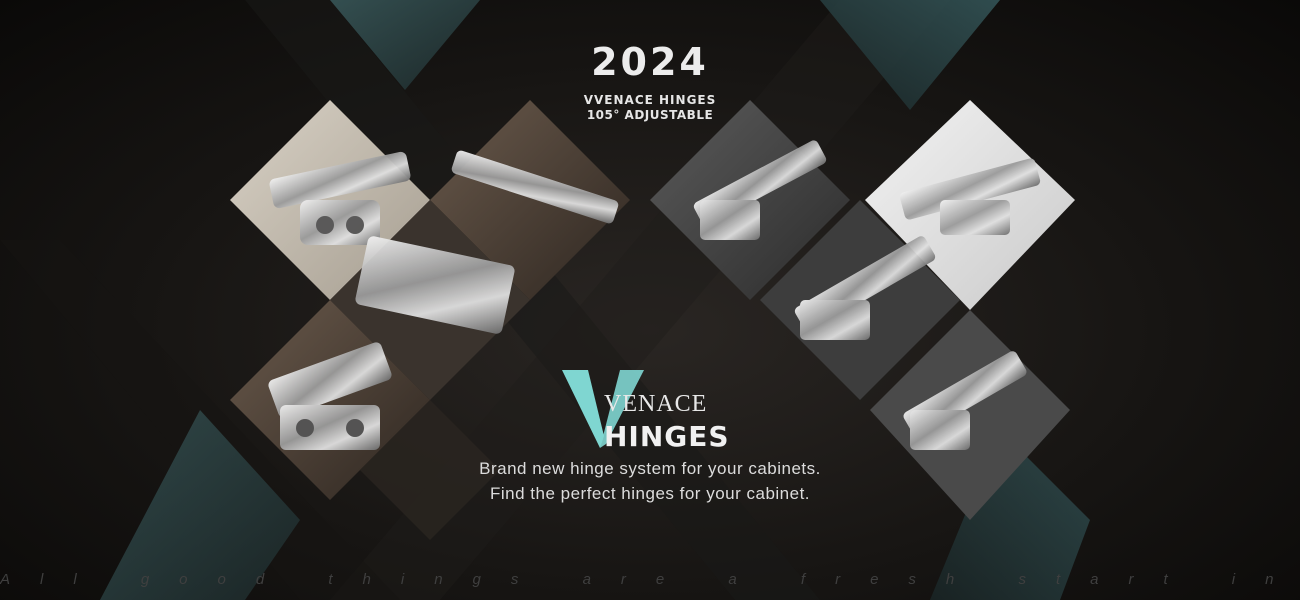  Describe the element at coordinates (650, 115) in the screenshot. I see `subtitle-feature: 105° ADJUSTABLE` at that location.